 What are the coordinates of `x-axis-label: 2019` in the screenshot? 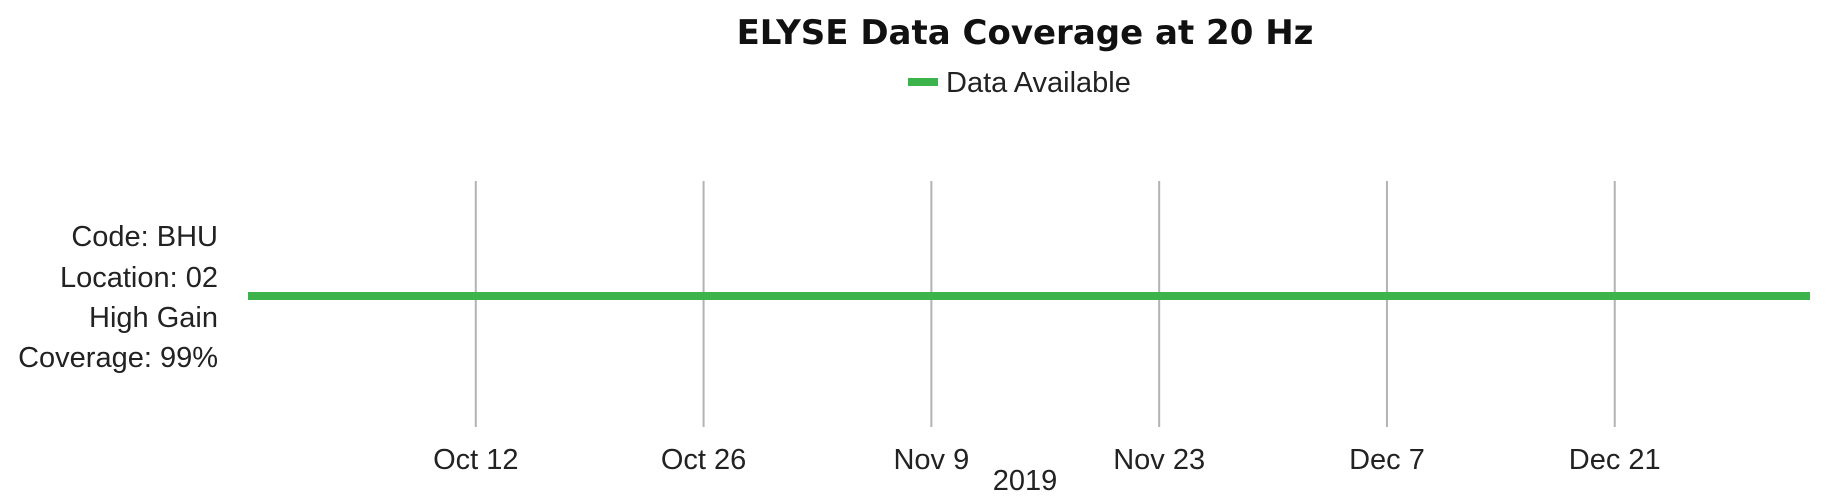 It's located at (1025, 481).